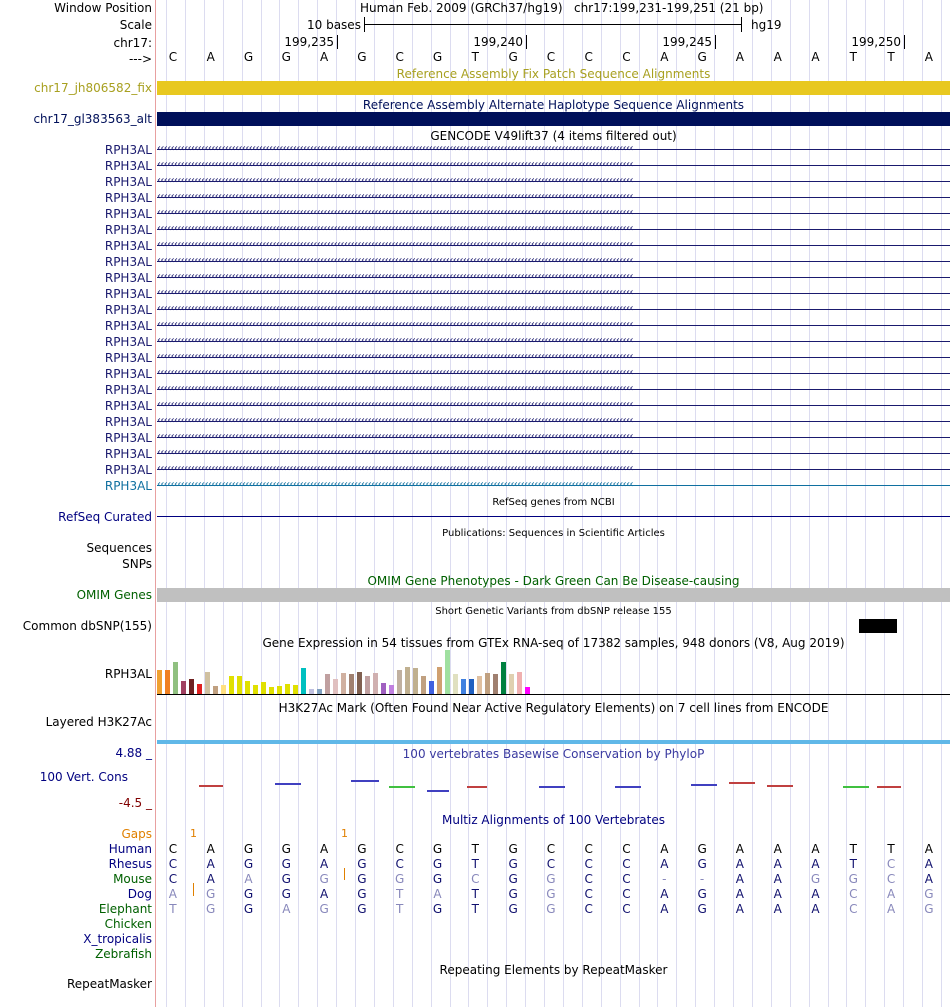  Describe the element at coordinates (125, 909) in the screenshot. I see `multiz-species-label: Elephant` at that location.